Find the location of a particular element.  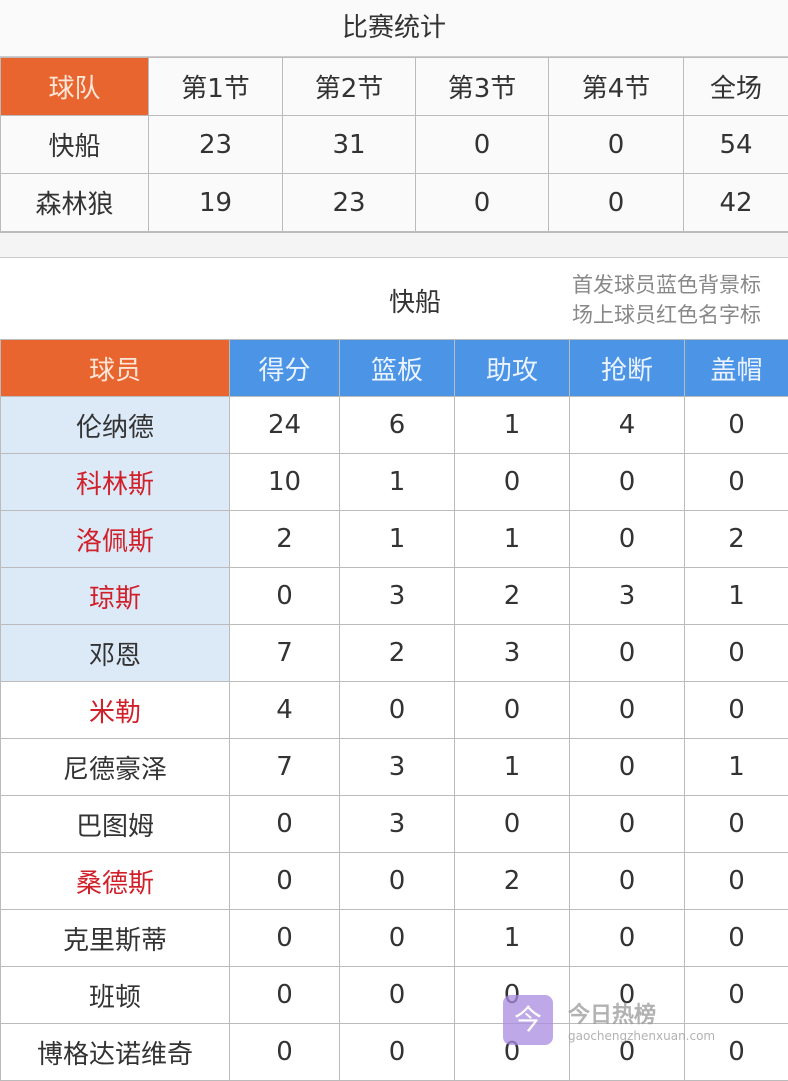

page-title: 比赛统计 is located at coordinates (394, 28).